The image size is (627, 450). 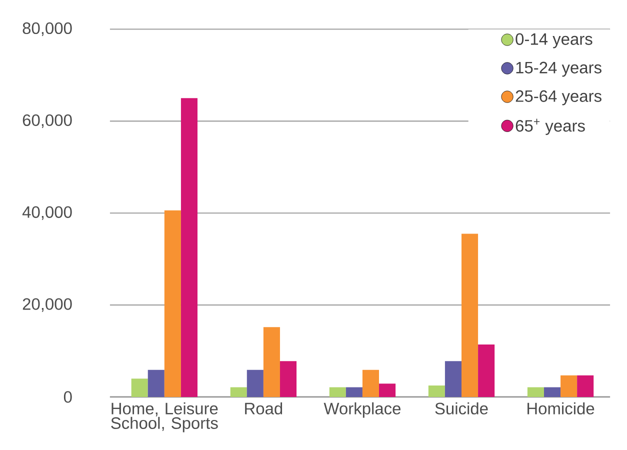 I want to click on x-tick-label: Homicide, so click(x=561, y=408).